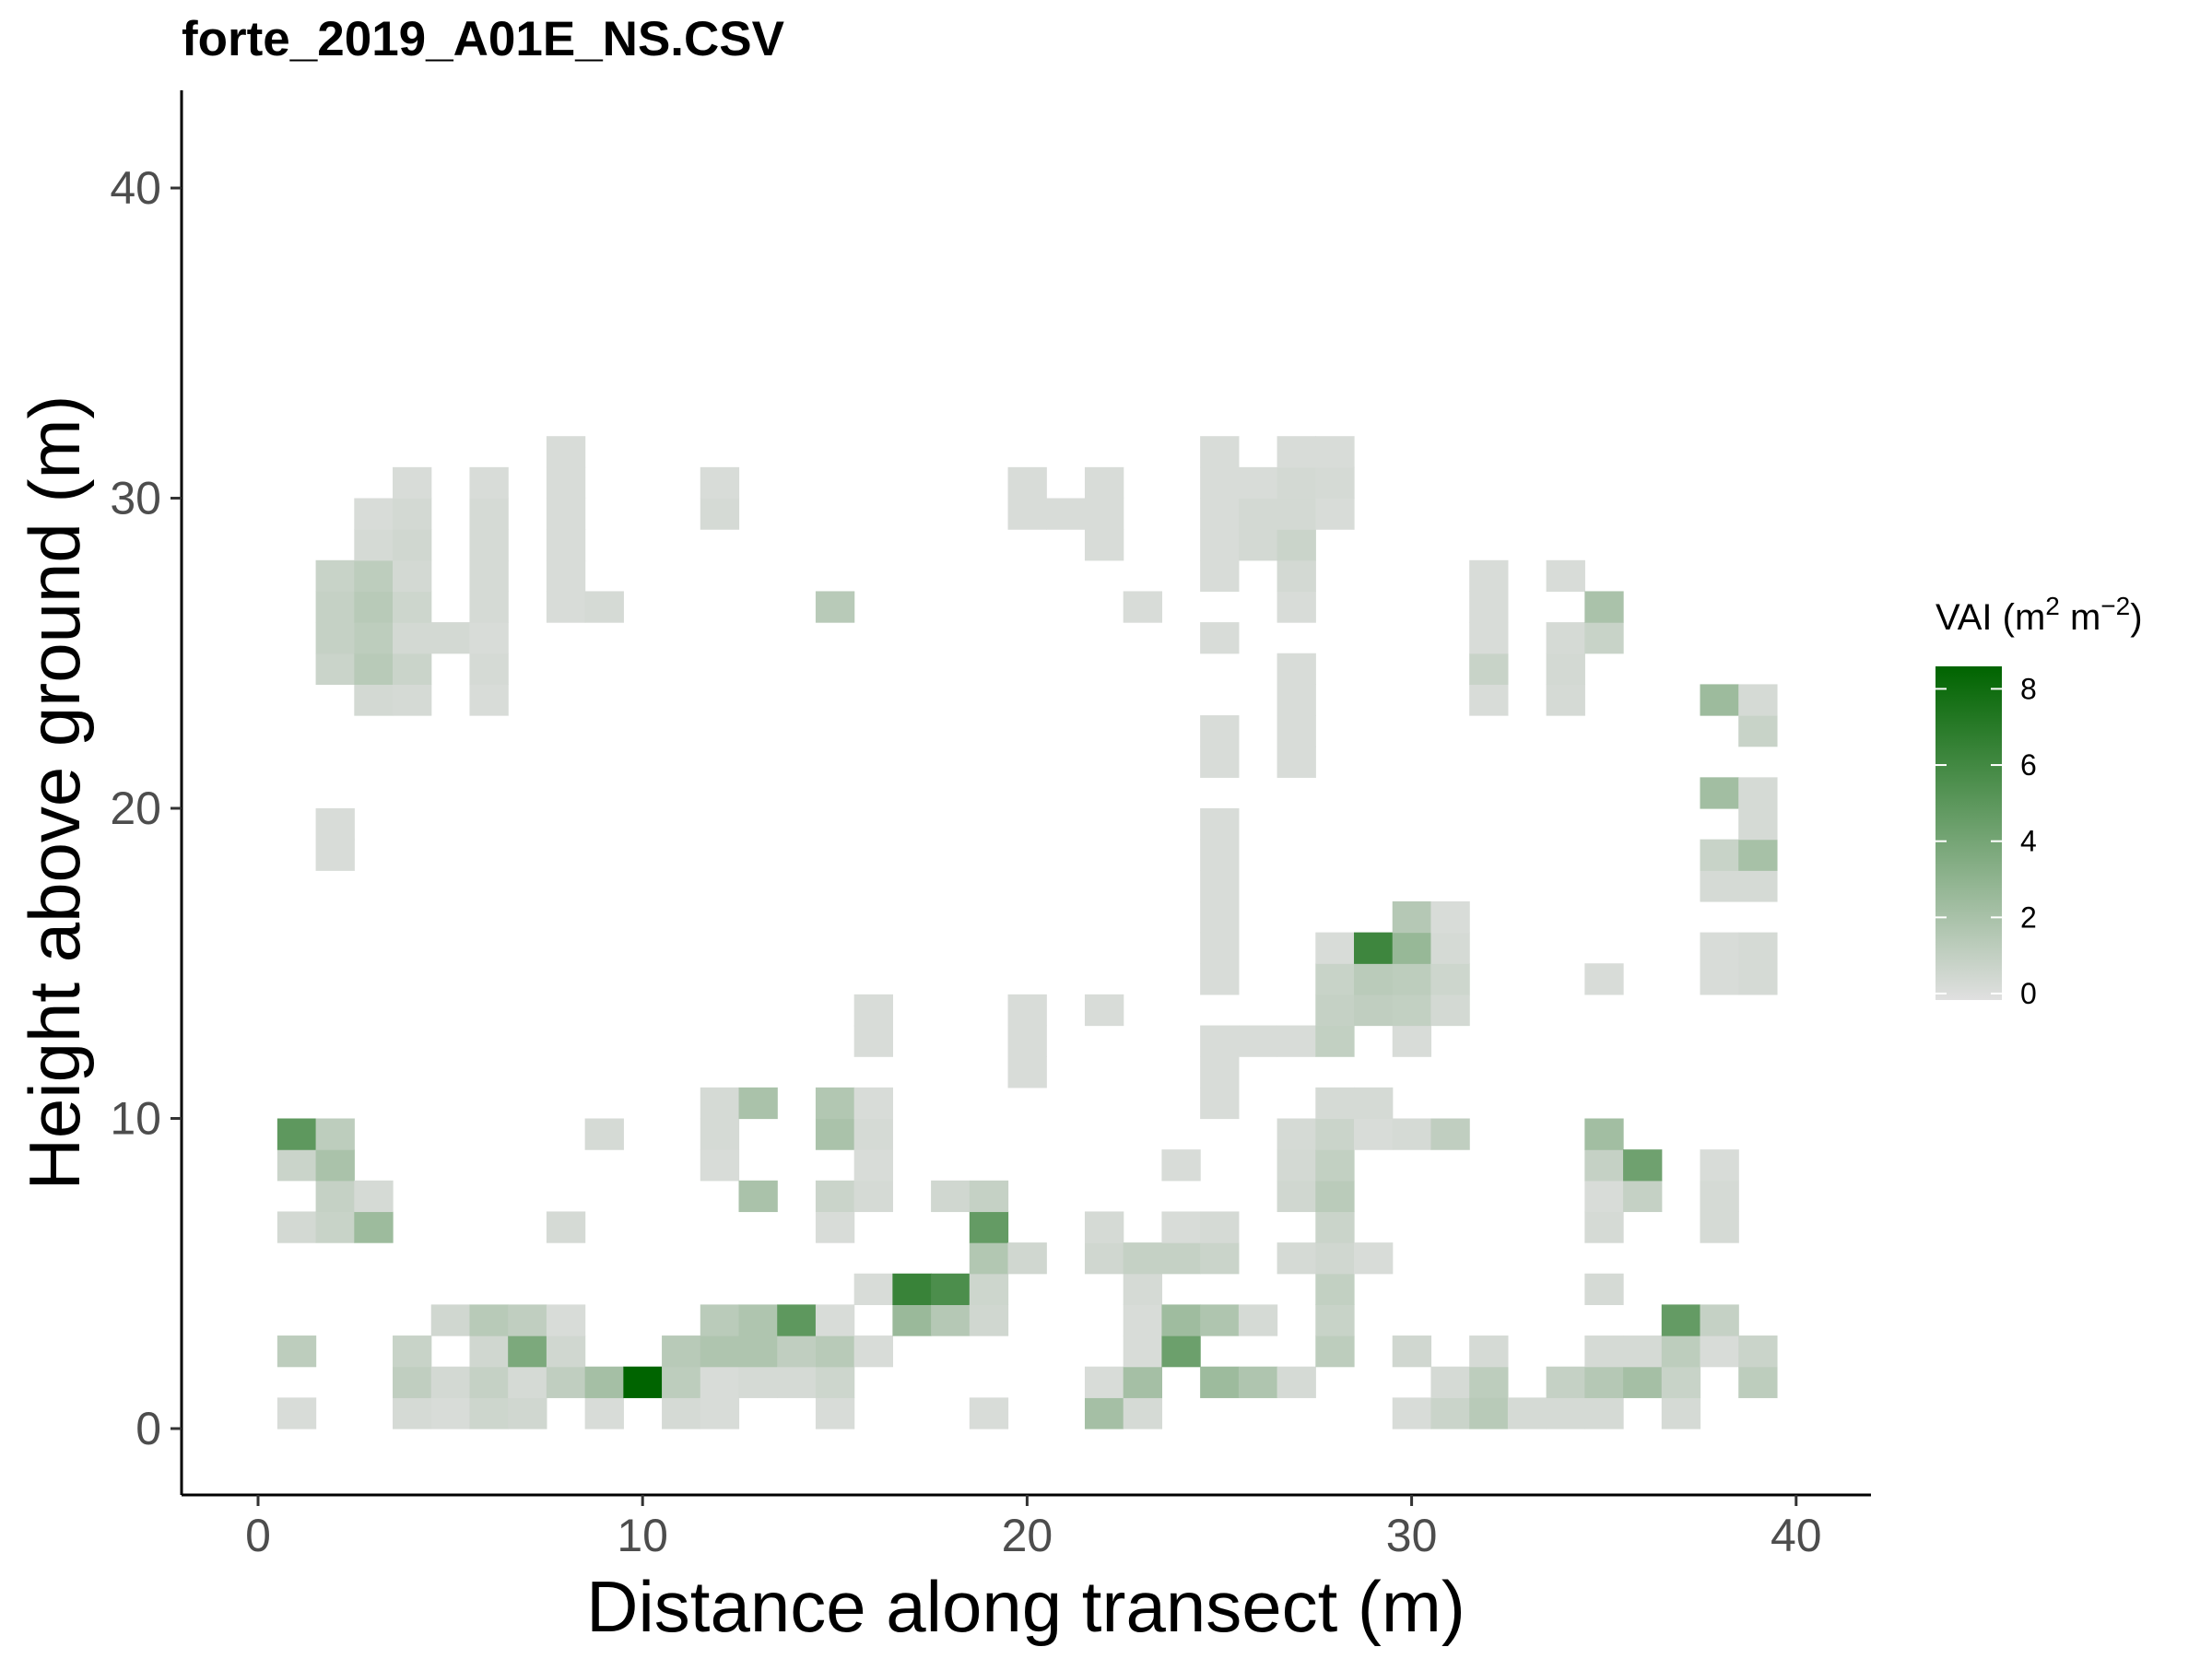 This screenshot has width=2212, height=1659. I want to click on y-tick-label: 10, so click(135, 1119).